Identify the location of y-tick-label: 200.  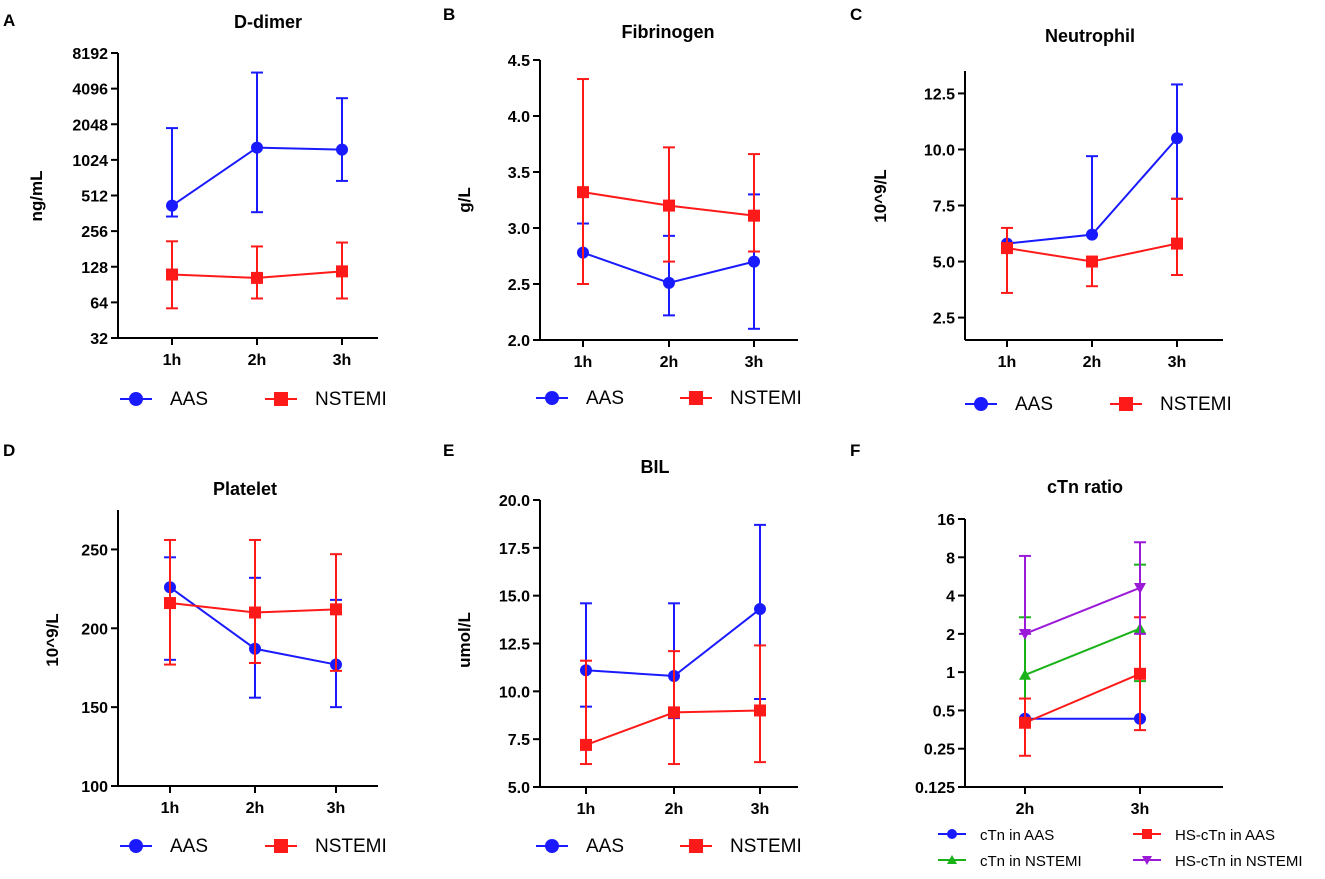
(94, 629).